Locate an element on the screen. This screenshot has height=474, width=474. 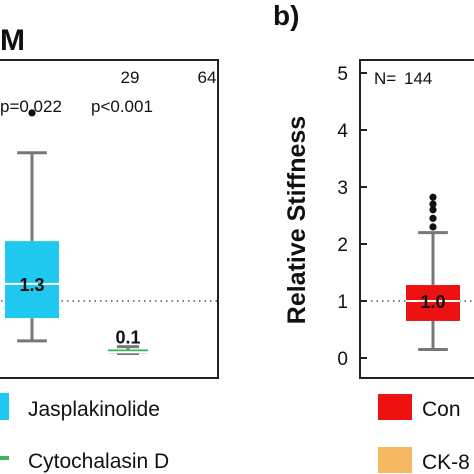
box-con is located at coordinates (433, 303).